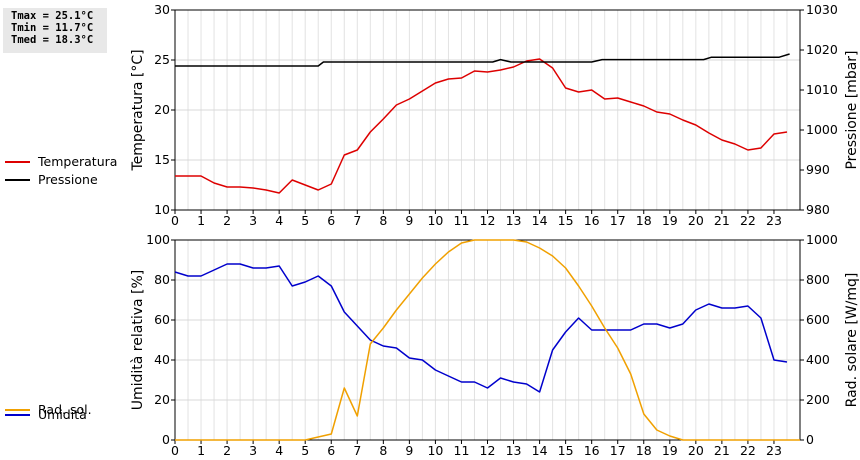 This screenshot has height=460, width=860. What do you see at coordinates (852, 340) in the screenshot?
I see `y-right-axis-label: Rad. solare [W/mq]` at bounding box center [852, 340].